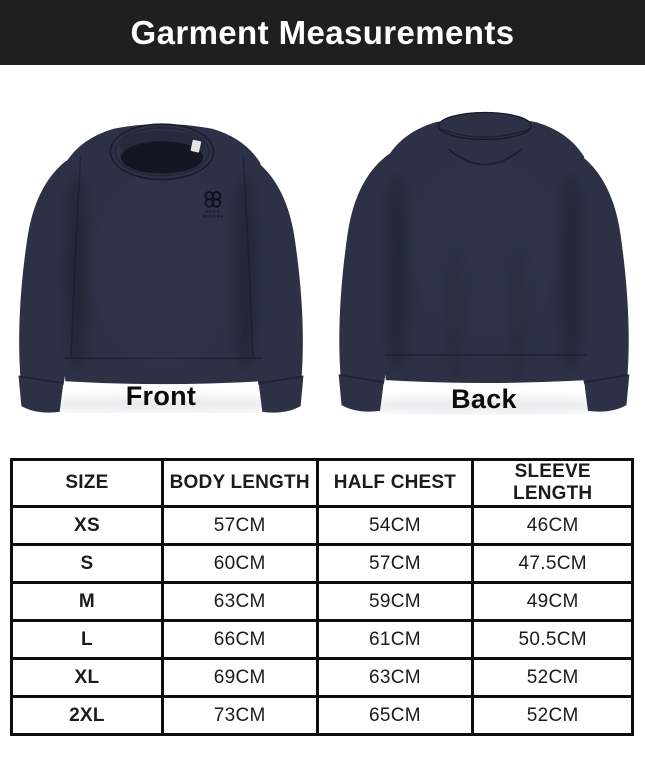 The image size is (645, 774). I want to click on left-side-seam, so click(76, 256).